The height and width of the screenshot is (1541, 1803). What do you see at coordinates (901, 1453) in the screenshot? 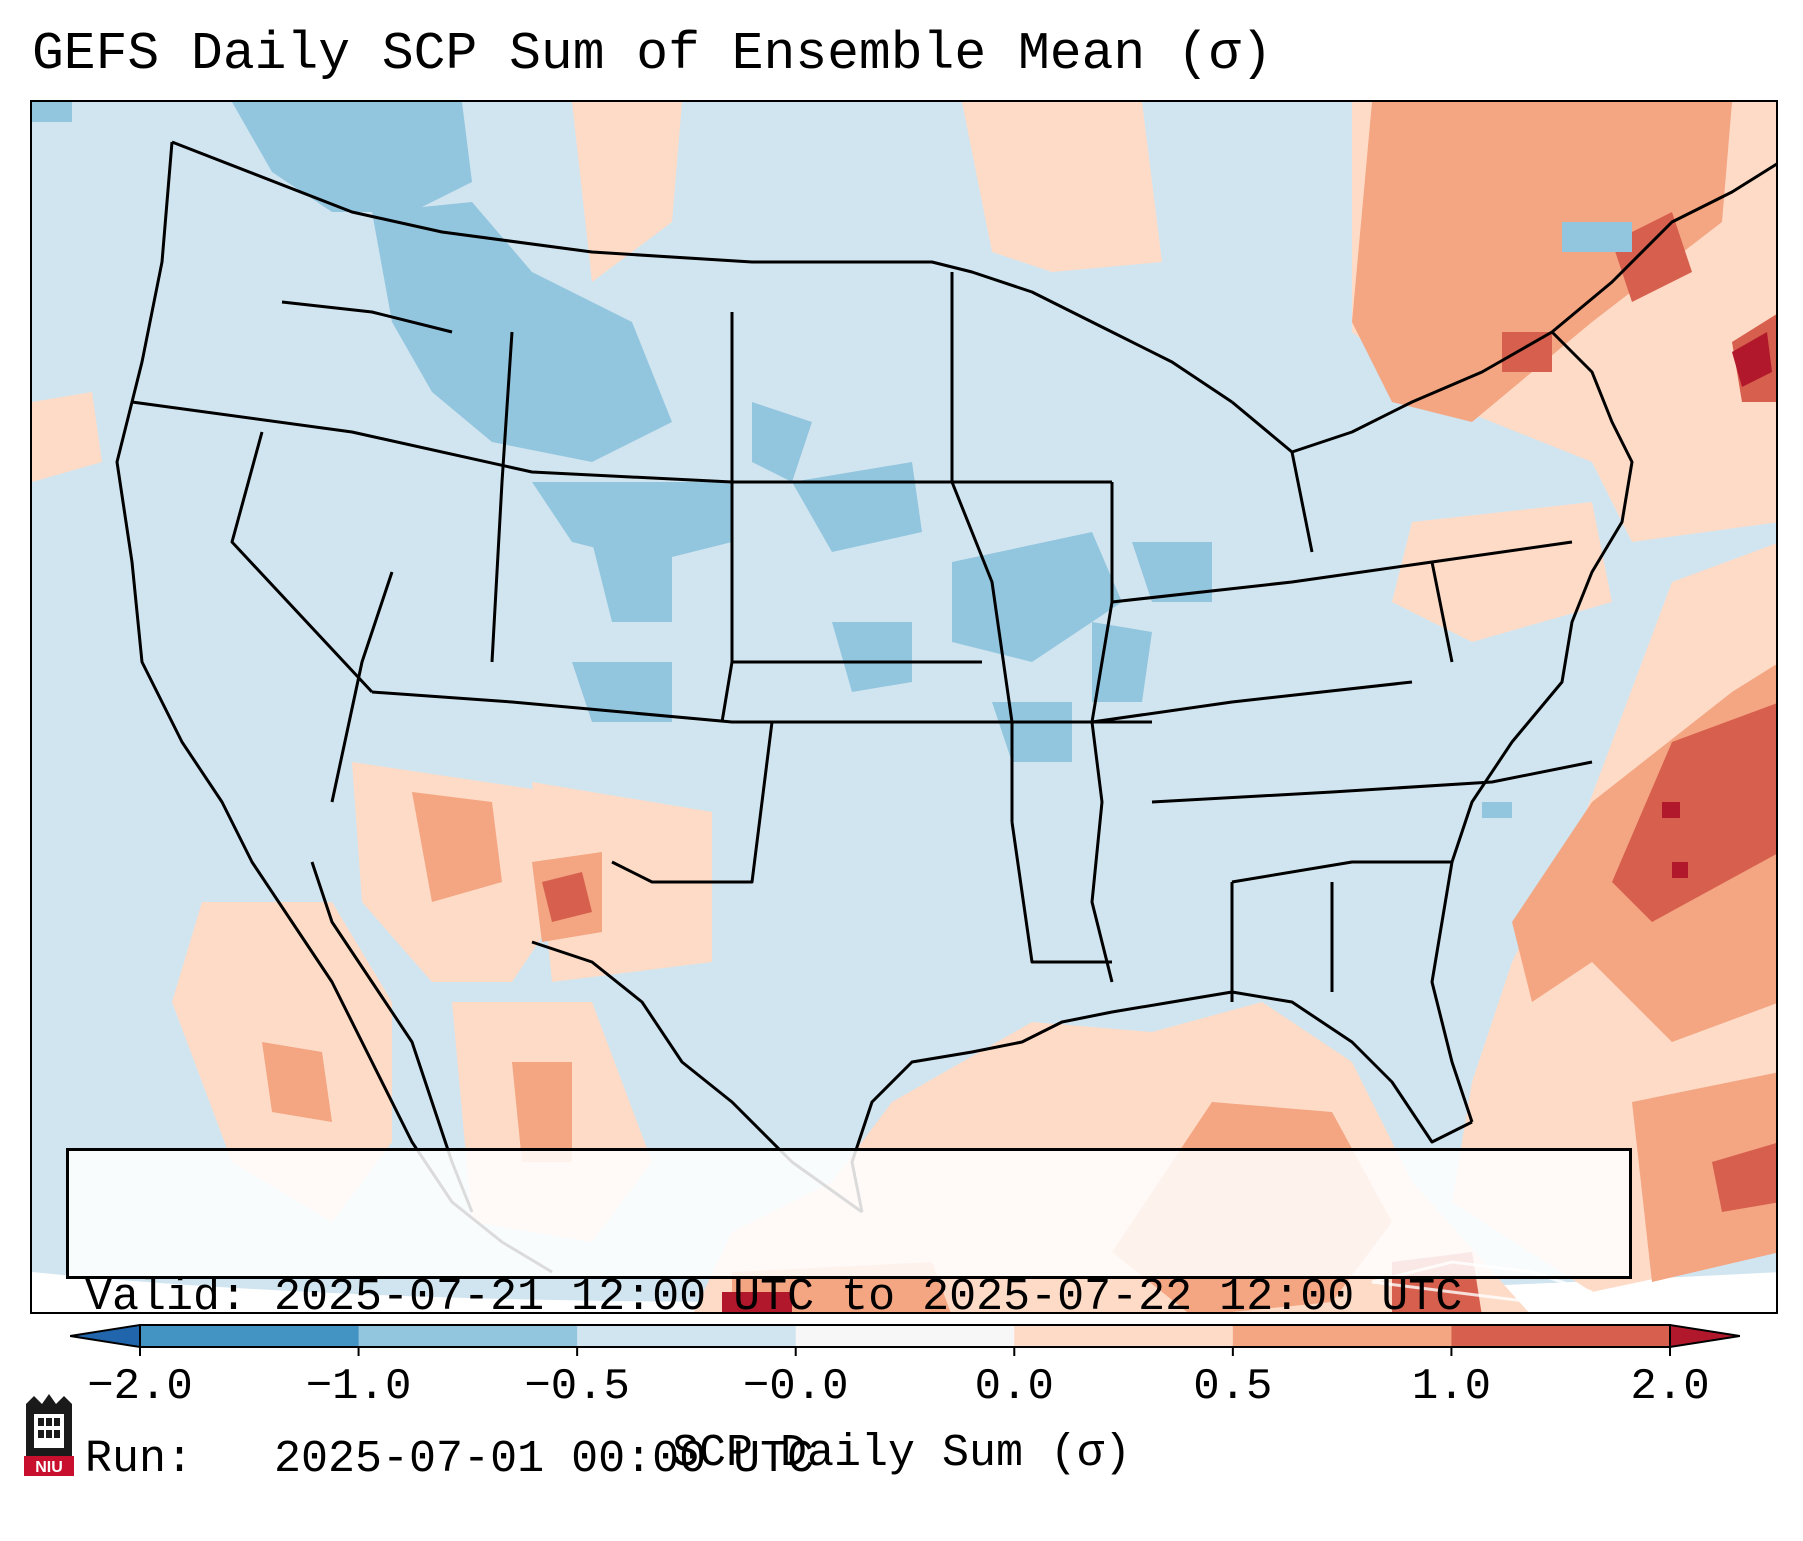
I see `colorbar-label: SCP Daily Sum (σ)` at bounding box center [901, 1453].